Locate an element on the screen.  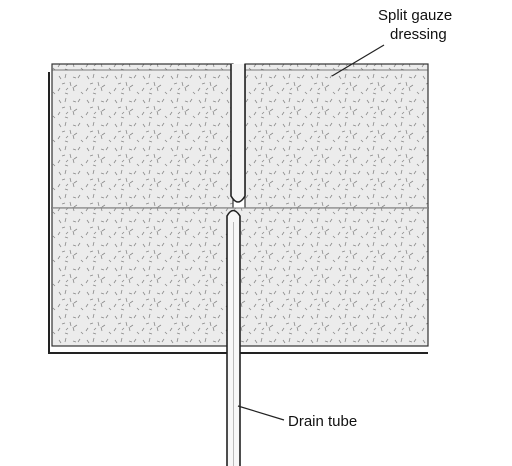
drain-leader-line is located at coordinates (261, 413).